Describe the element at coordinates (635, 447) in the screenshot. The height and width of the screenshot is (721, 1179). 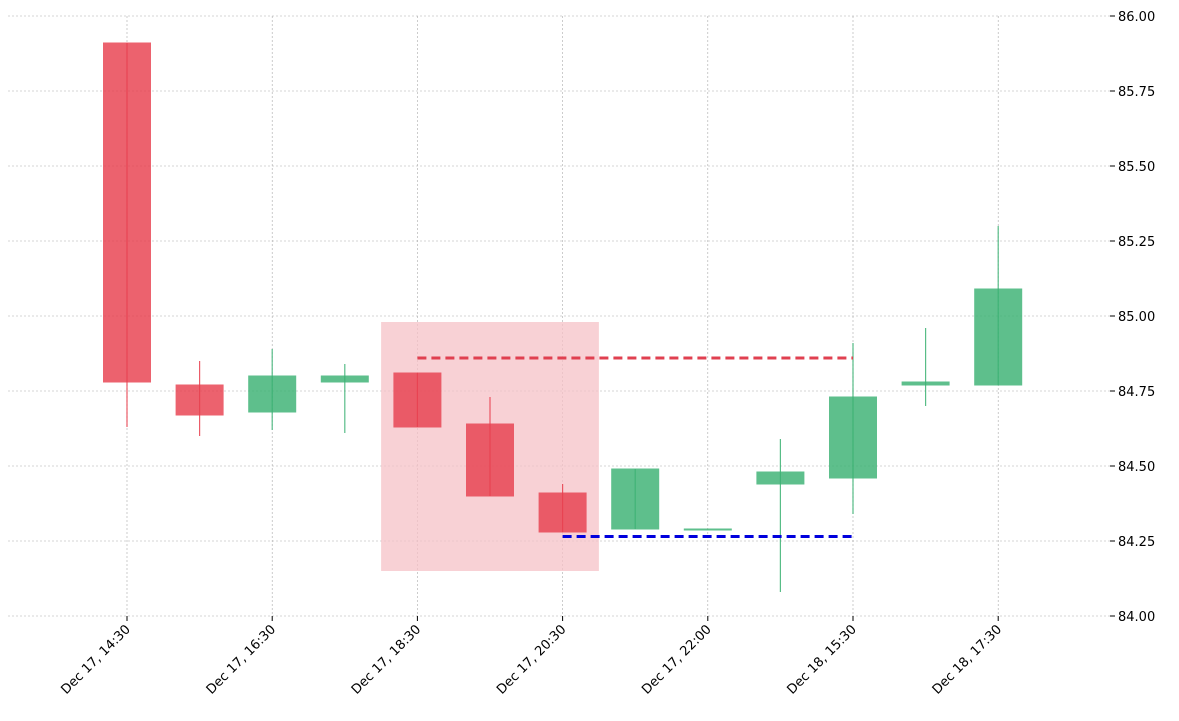
I see `level-lines-layer` at that location.